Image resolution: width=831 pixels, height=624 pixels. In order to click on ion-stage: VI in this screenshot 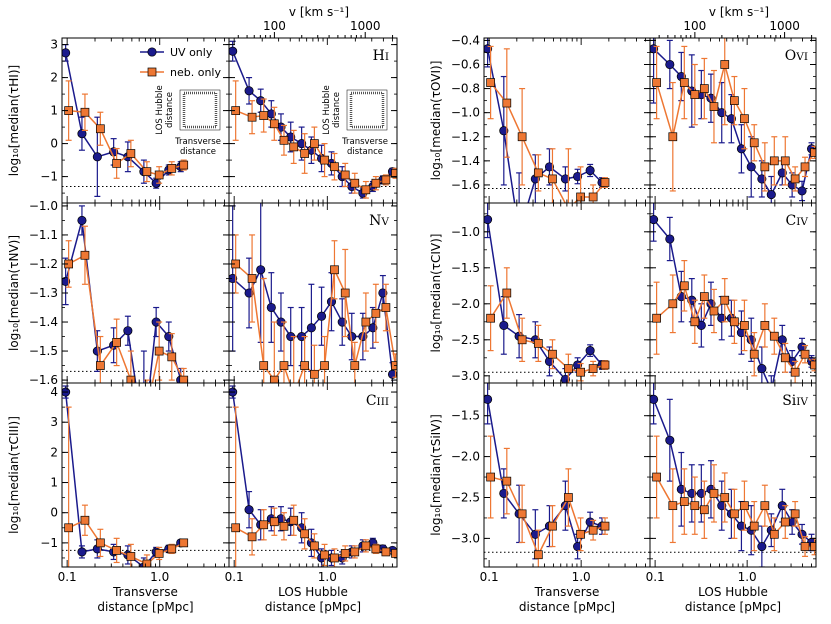, I will do `click(801, 57)`.